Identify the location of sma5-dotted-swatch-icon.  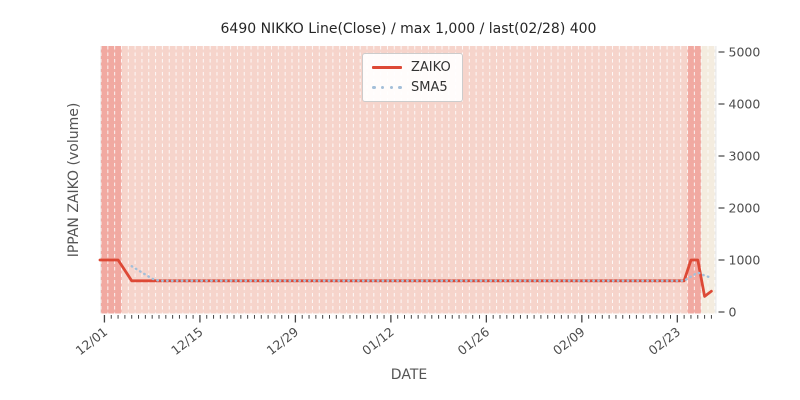
(387, 87).